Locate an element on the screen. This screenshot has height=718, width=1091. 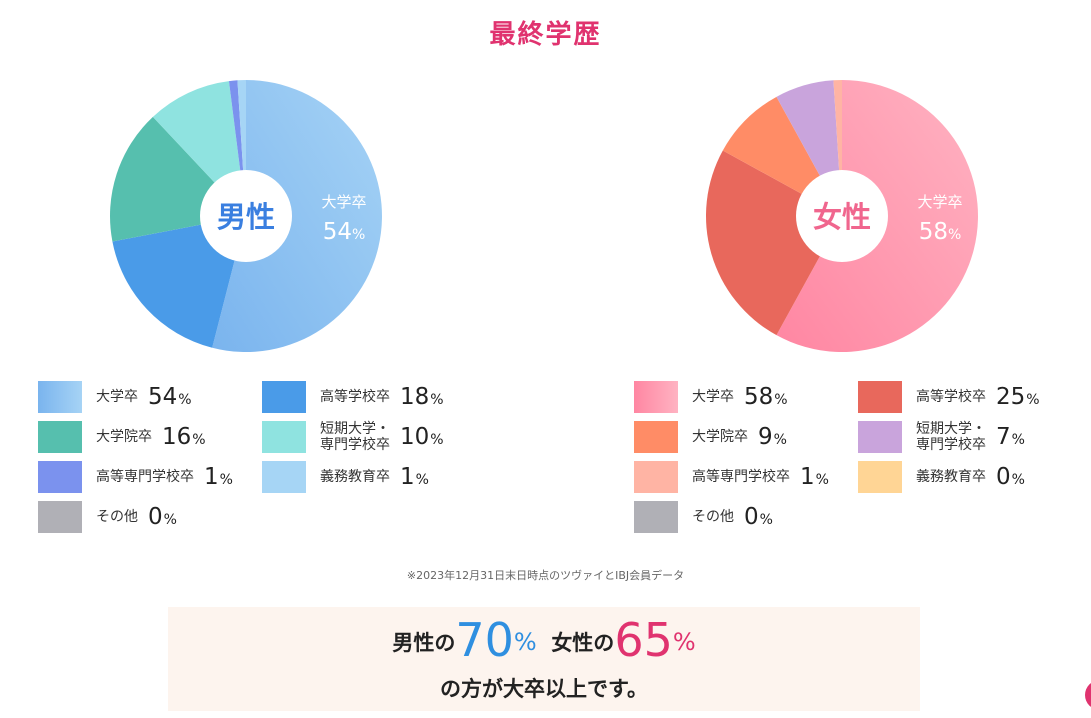
legend-item: 高等学校卒 18% is located at coordinates (353, 397).